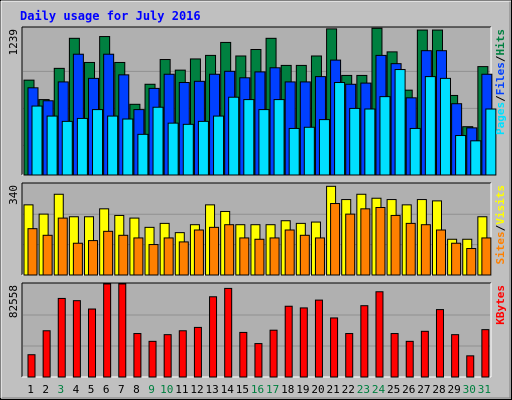  Describe the element at coordinates (13, 301) in the screenshot. I see `y-max-label: 82558` at that location.